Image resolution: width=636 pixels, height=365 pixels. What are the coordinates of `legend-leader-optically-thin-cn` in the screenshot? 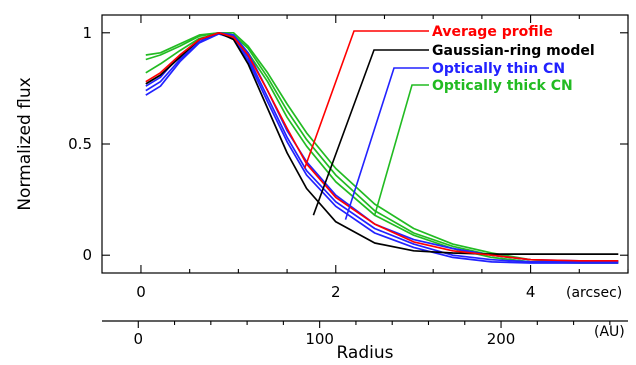 It's located at (386, 143).